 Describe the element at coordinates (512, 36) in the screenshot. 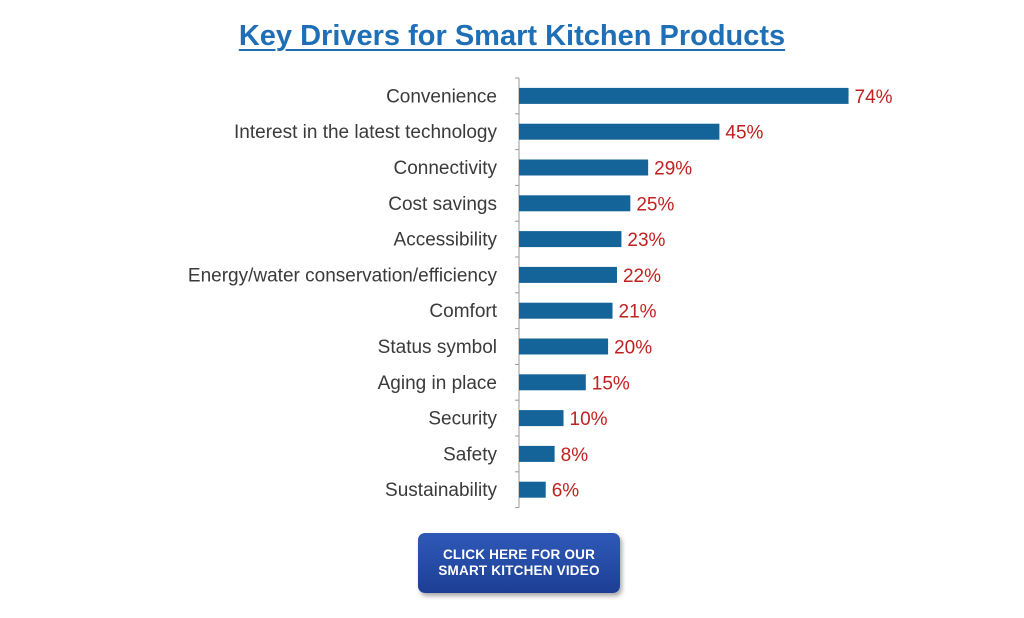

I see `chart-title: Key Drivers for Smart Kitchen Products` at that location.